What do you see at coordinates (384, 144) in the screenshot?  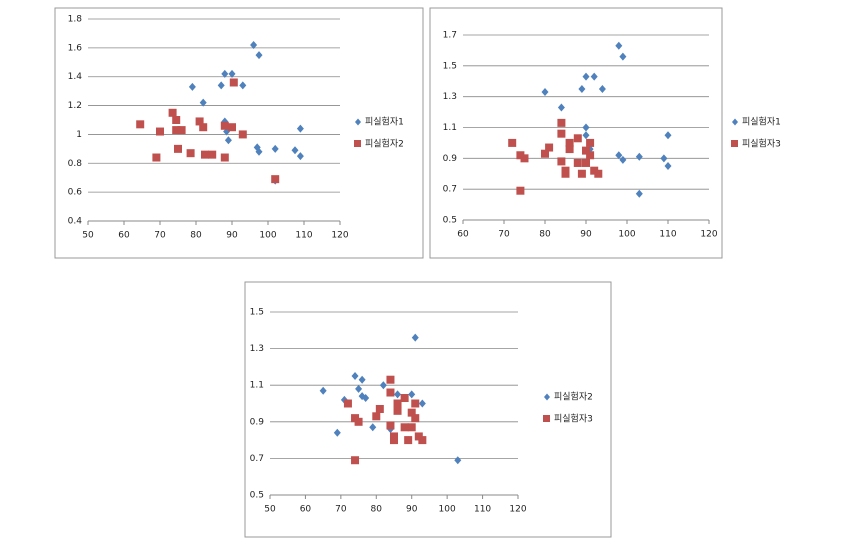 I see `legend-label: 피실험자2` at bounding box center [384, 144].